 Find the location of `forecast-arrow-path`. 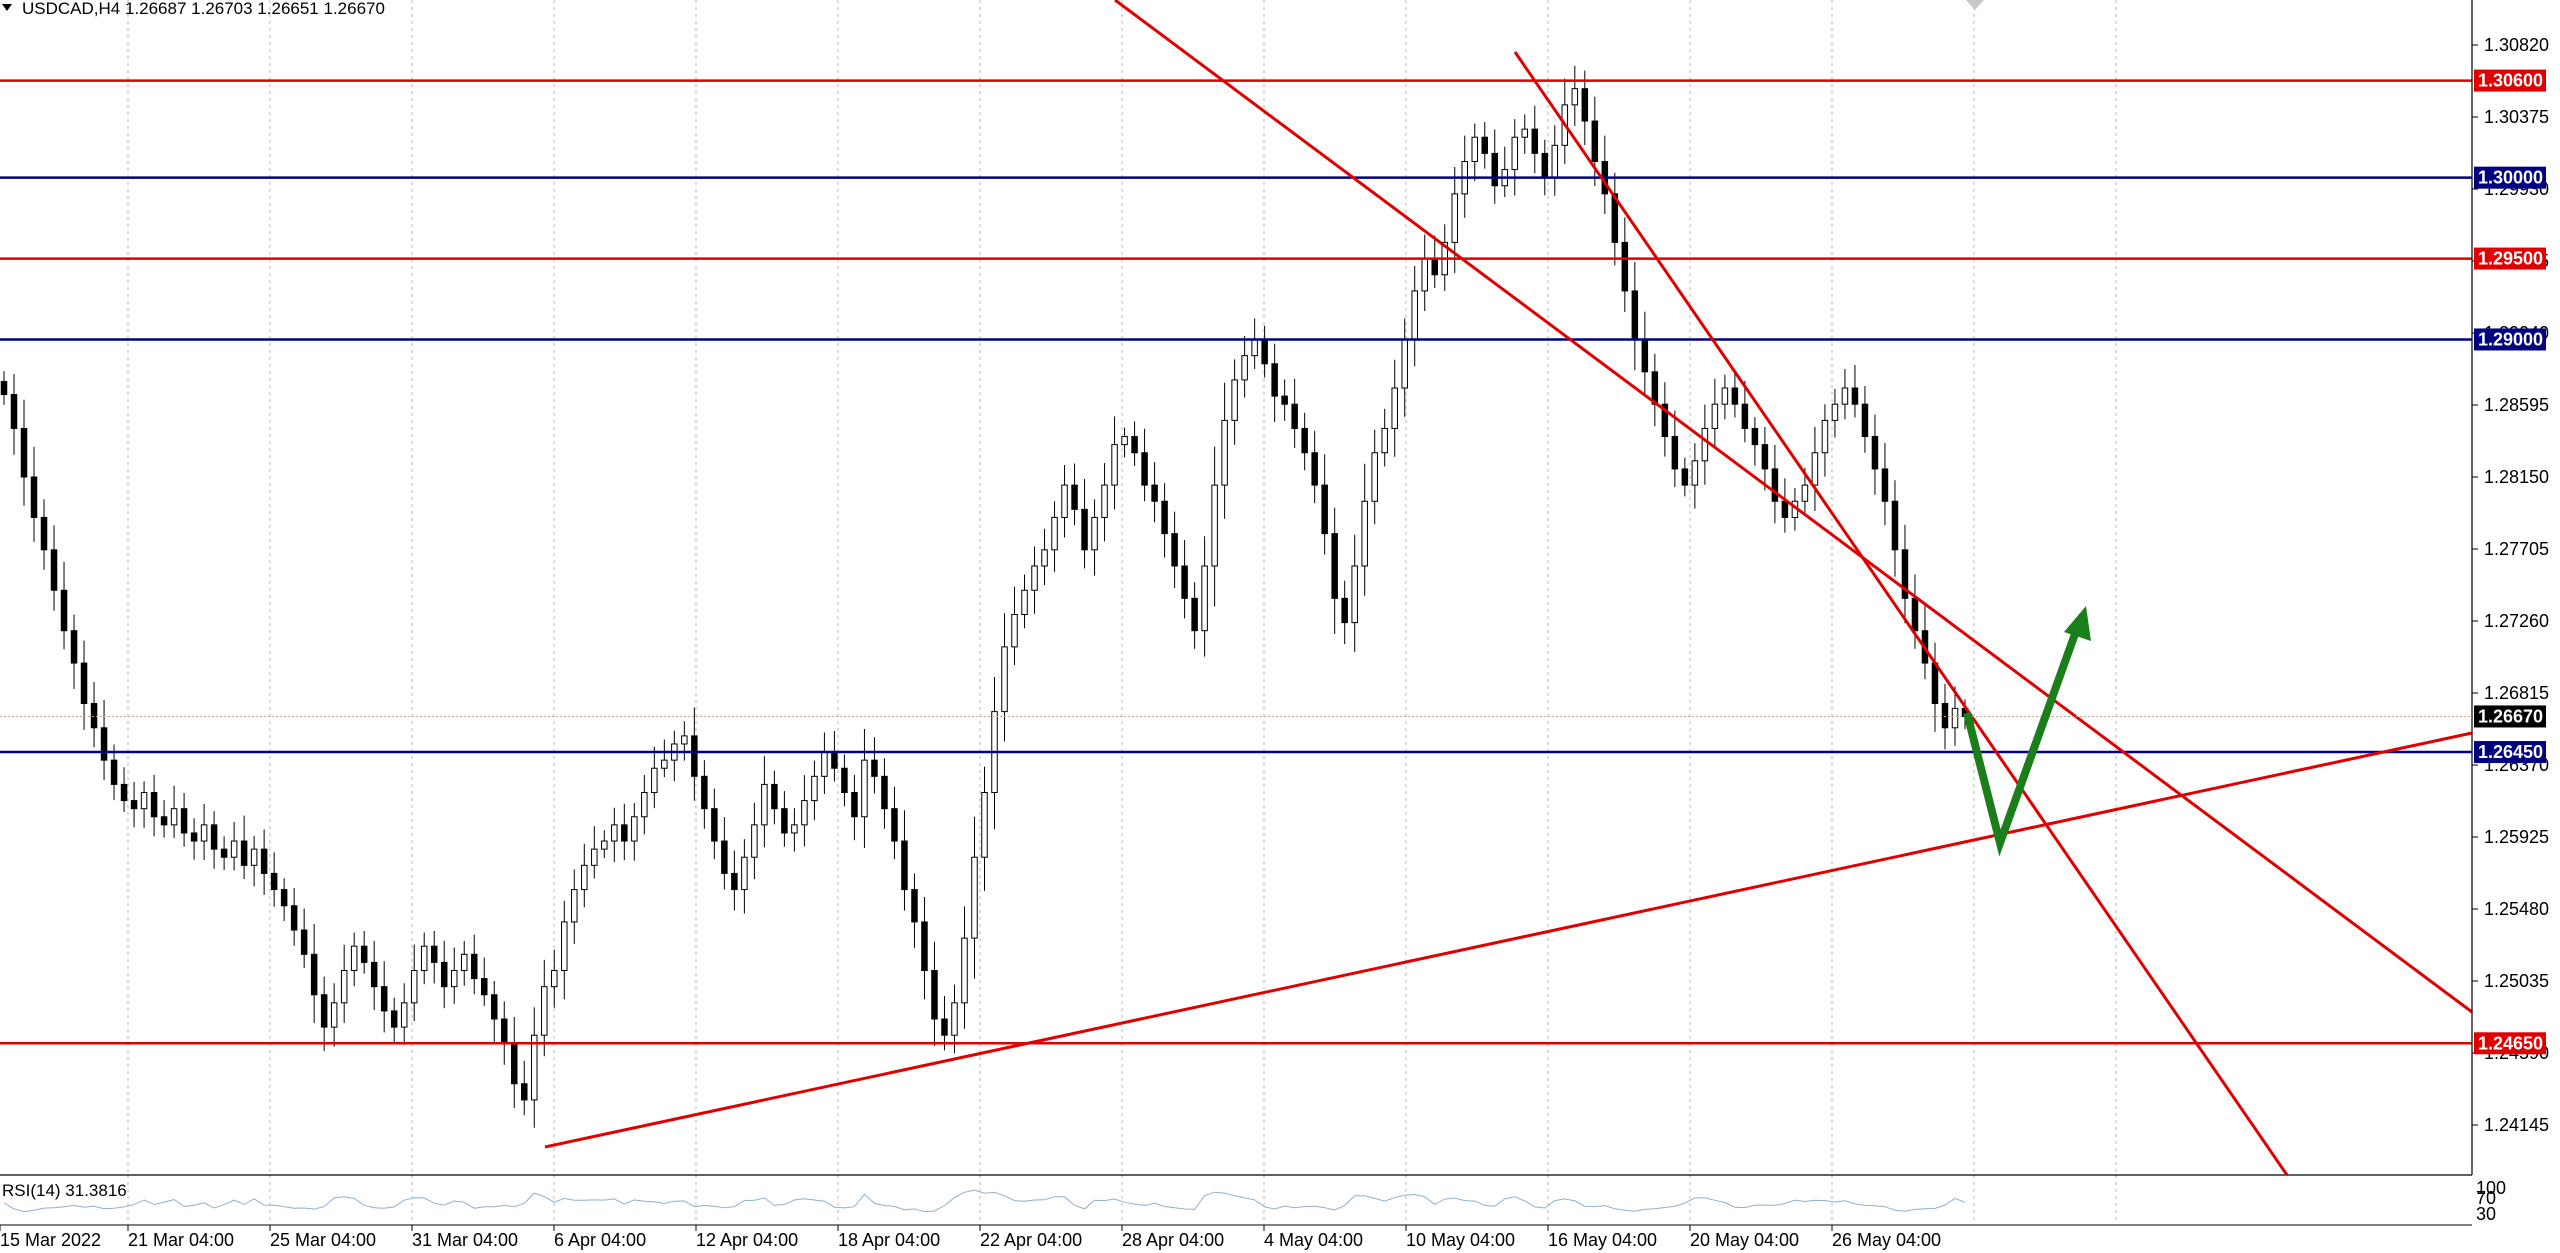

forecast-arrow-path is located at coordinates (2023, 737).